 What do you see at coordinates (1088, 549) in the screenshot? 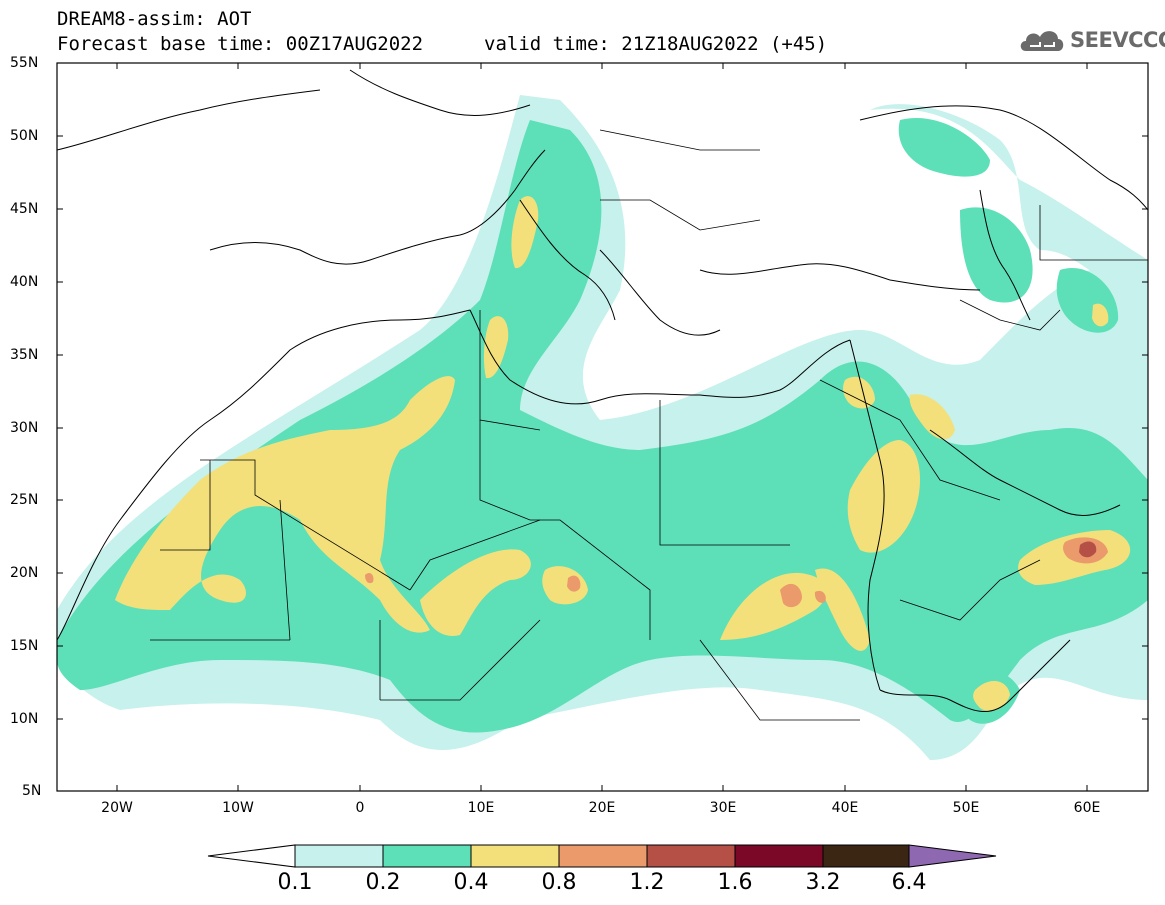
I see `aot-contour-1.2` at bounding box center [1088, 549].